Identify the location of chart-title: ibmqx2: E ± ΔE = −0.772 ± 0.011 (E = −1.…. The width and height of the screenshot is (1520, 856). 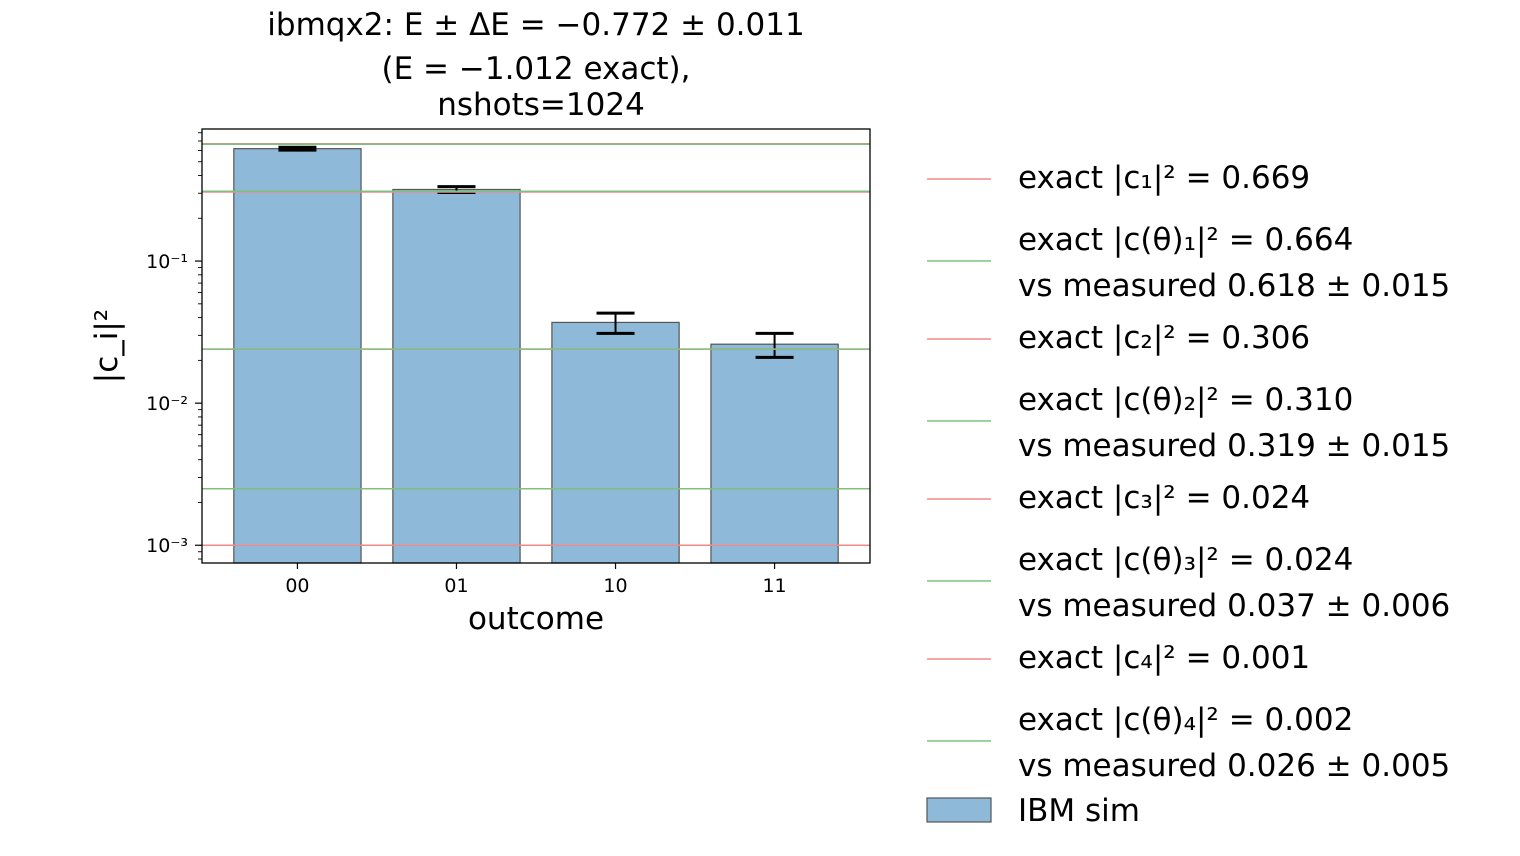
(535, 65).